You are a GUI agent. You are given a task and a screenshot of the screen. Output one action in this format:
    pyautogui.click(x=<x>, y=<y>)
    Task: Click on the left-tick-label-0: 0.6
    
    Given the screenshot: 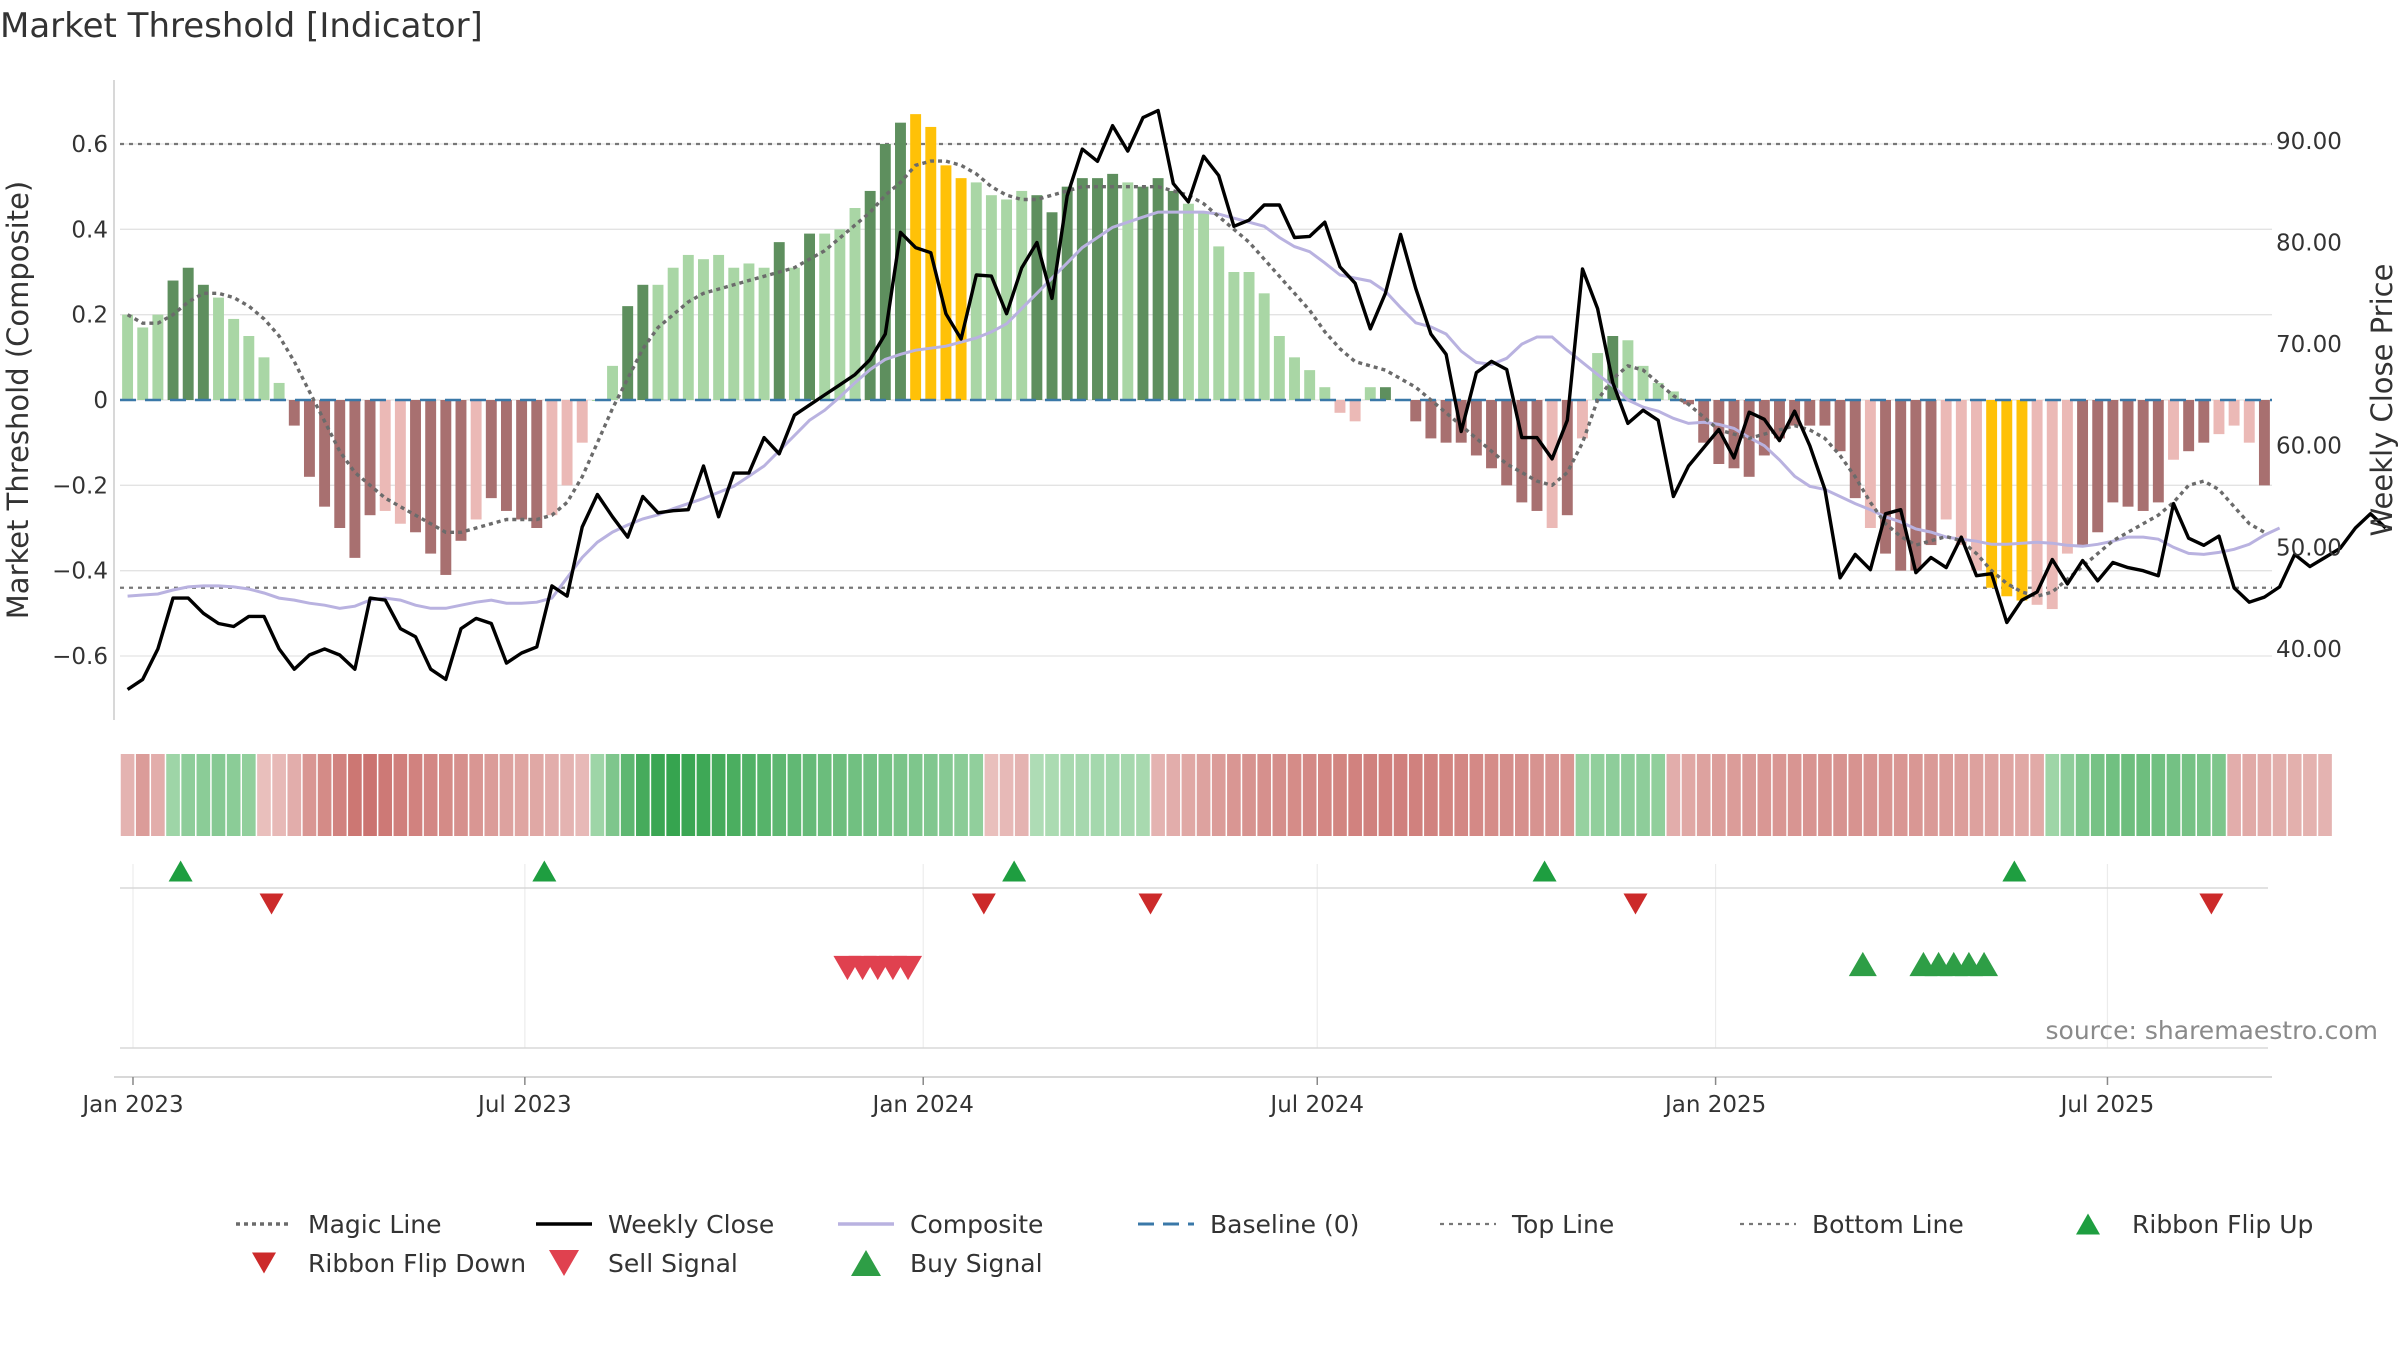 What is the action you would take?
    pyautogui.click(x=89, y=145)
    